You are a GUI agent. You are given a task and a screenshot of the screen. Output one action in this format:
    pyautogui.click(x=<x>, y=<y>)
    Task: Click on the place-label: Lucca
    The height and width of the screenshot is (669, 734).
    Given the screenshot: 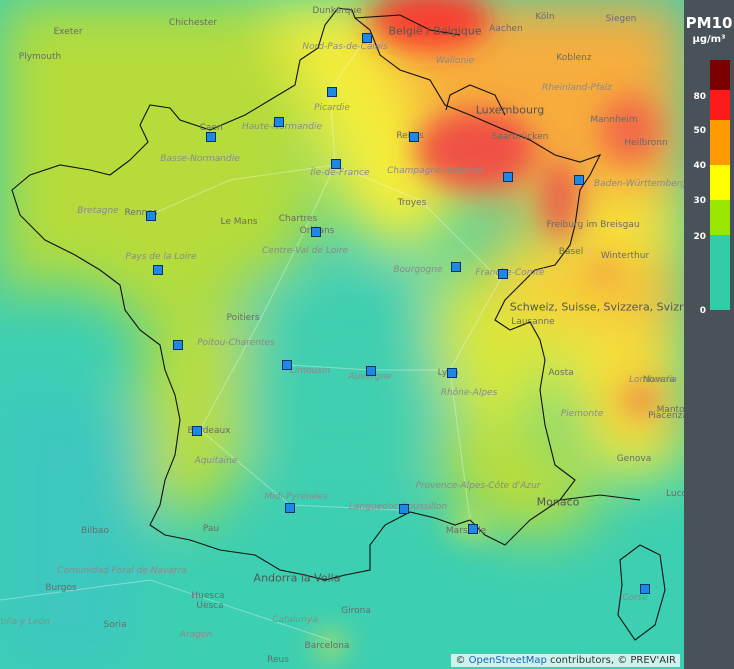 What is the action you would take?
    pyautogui.click(x=675, y=494)
    